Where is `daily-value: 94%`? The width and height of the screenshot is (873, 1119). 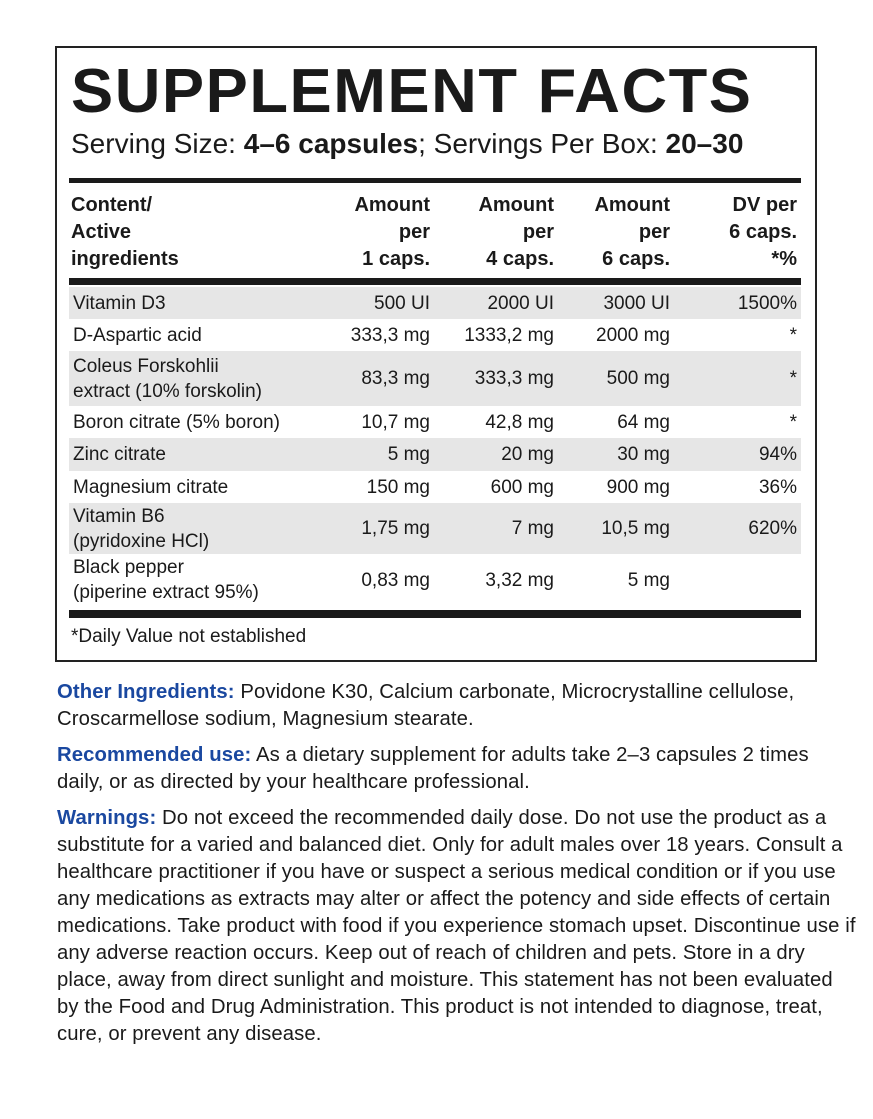
daily-value: 94% is located at coordinates (777, 454).